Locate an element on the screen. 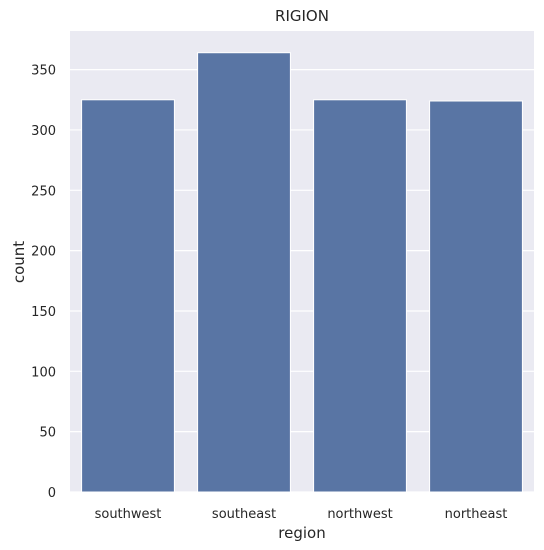 The width and height of the screenshot is (544, 550). x-axis-ticks: southwest southeast northwest northeast is located at coordinates (301, 514).